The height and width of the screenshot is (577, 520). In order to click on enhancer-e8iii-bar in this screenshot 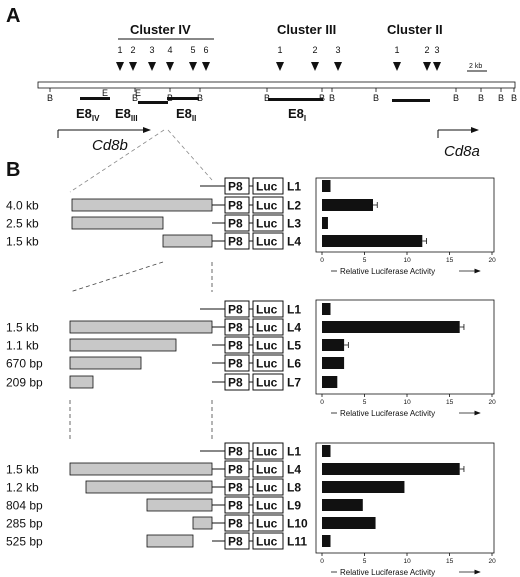, I will do `click(153, 102)`.